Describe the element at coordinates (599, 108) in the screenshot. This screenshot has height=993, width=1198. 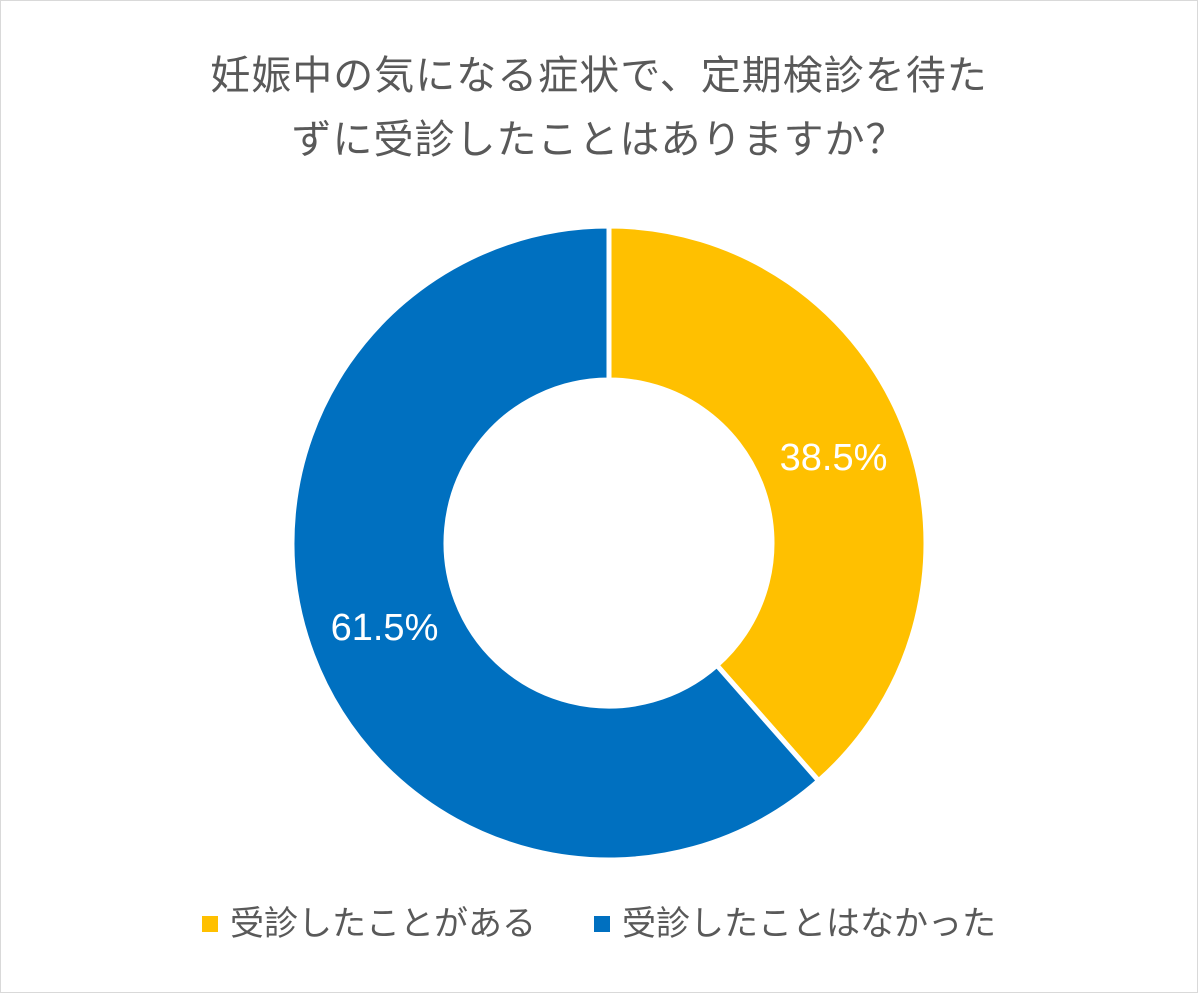
I see `chart-title: 妊娠中の気になる症状で、定期検診を待た ずに受診したことはありますか？` at that location.